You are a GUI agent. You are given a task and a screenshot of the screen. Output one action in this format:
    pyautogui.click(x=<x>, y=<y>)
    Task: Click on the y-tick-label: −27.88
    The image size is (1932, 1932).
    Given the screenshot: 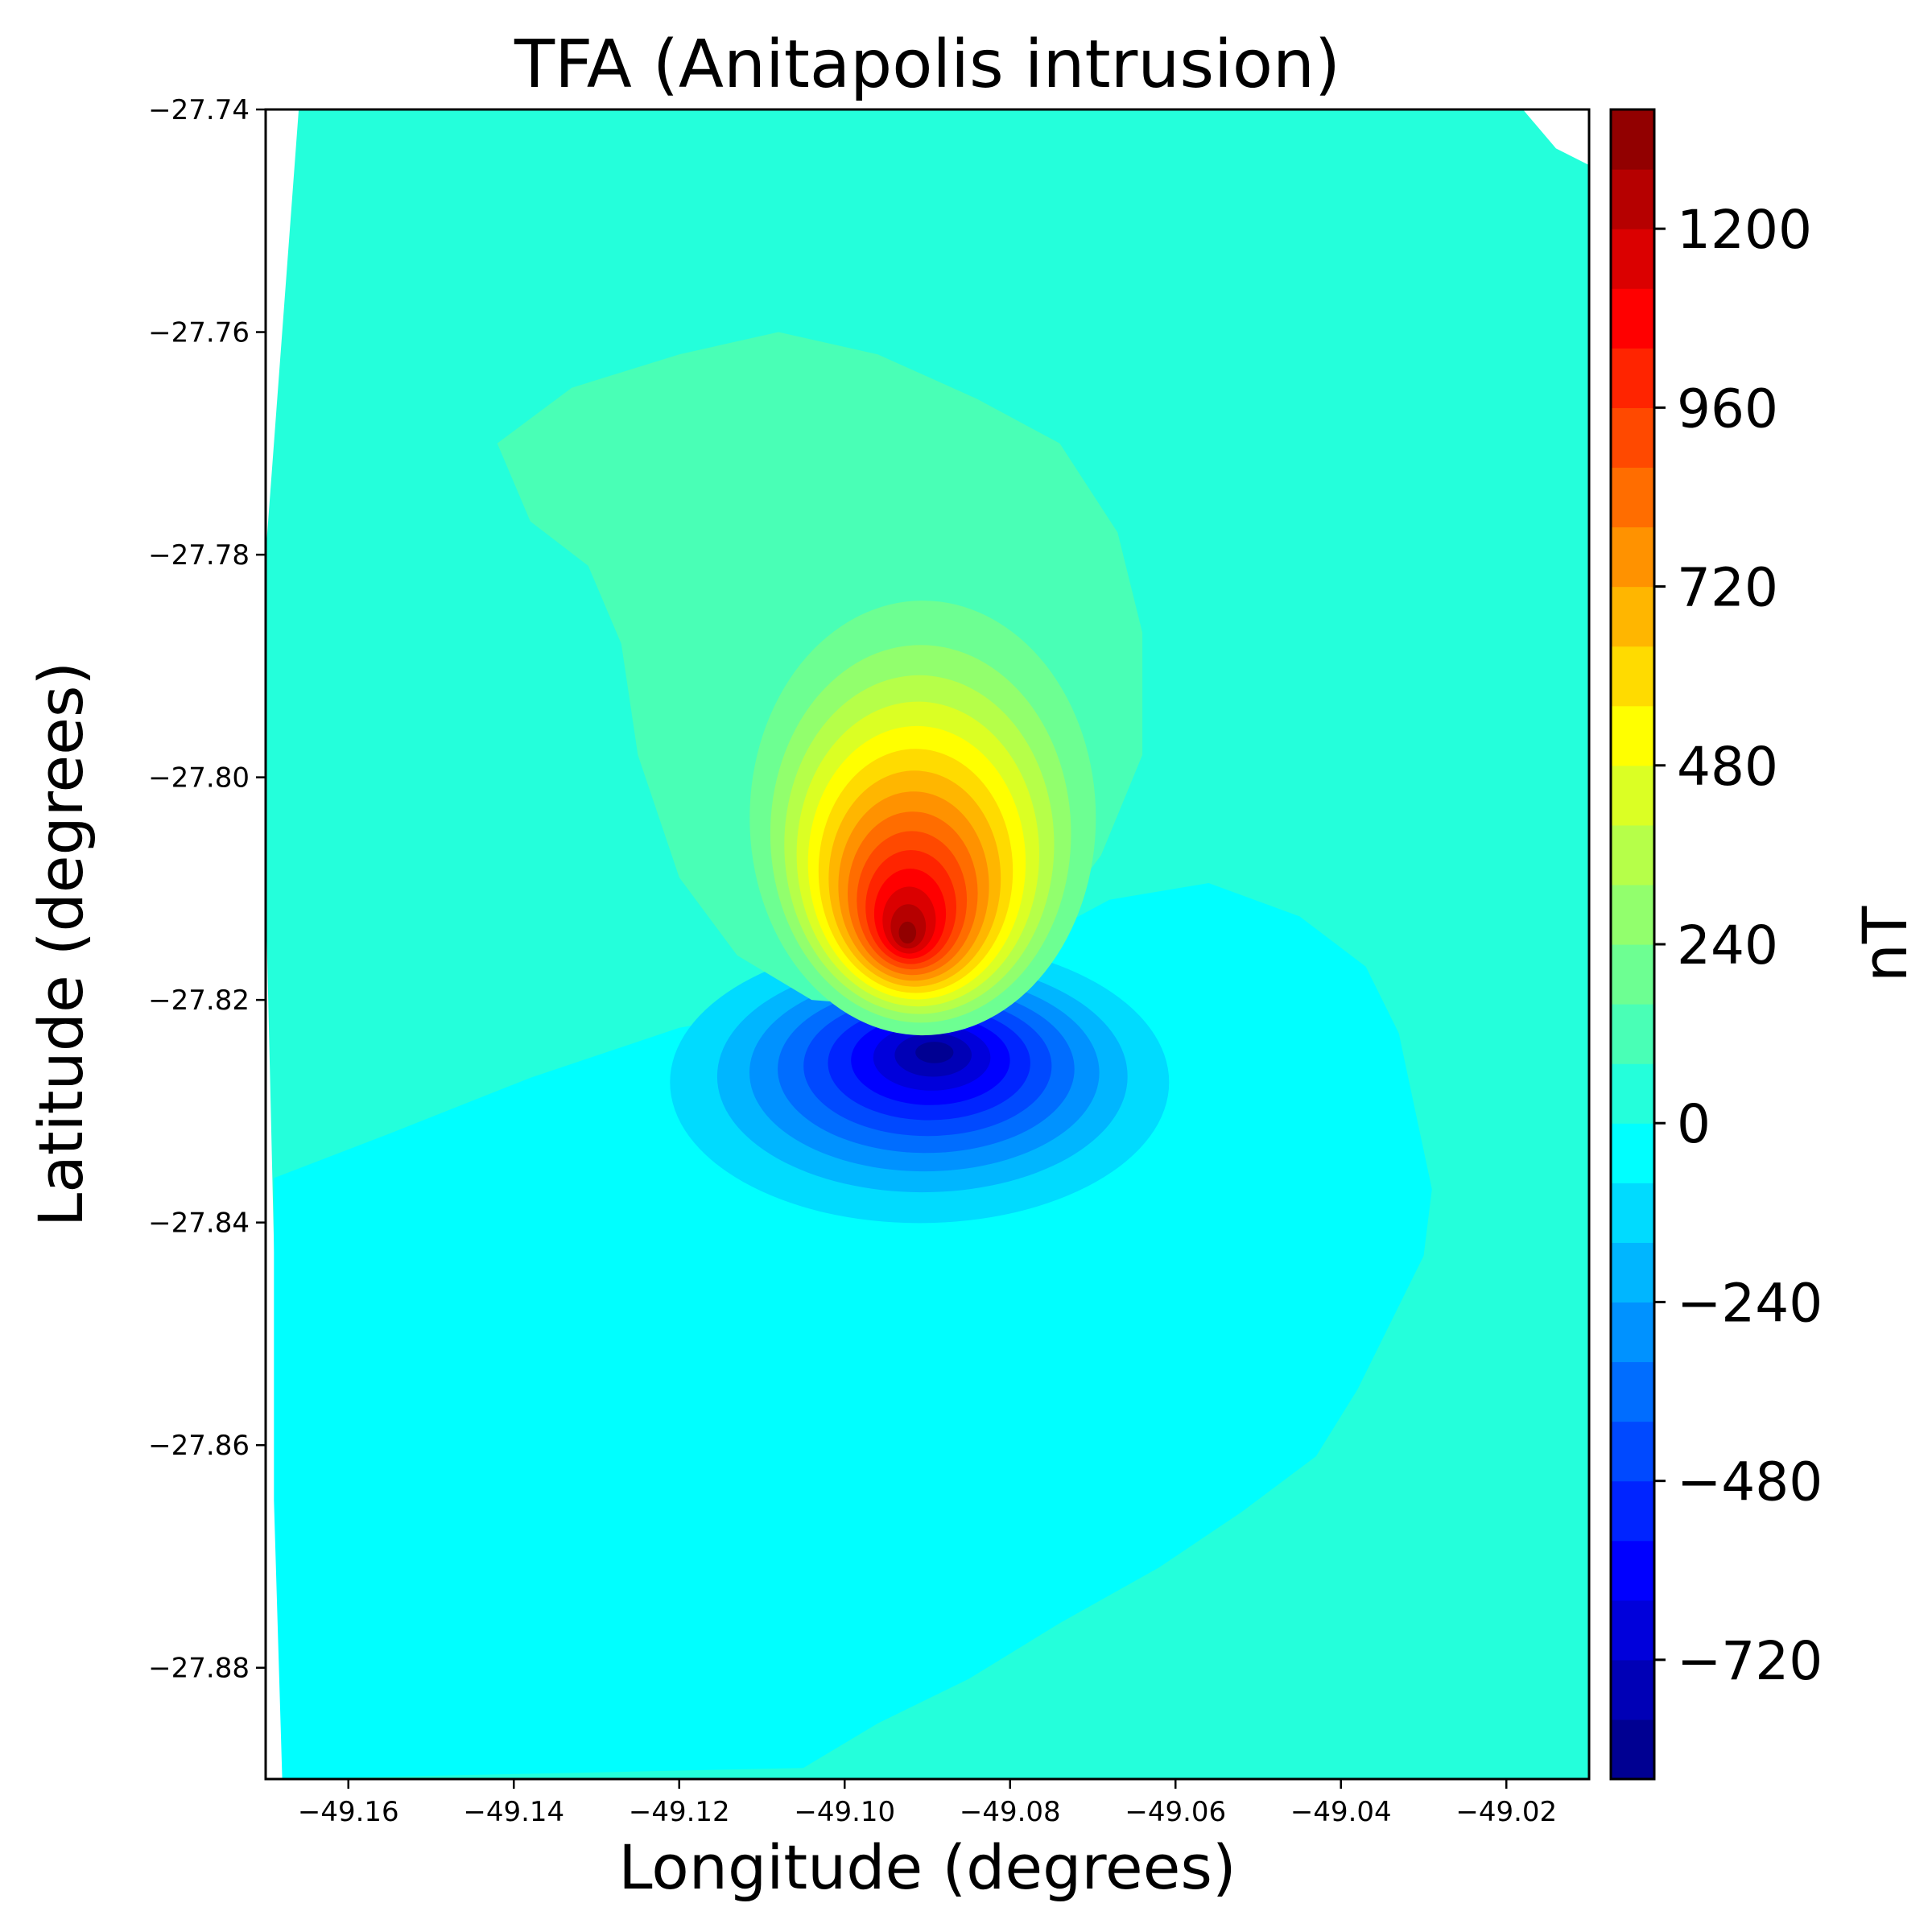 What is the action you would take?
    pyautogui.click(x=199, y=1669)
    